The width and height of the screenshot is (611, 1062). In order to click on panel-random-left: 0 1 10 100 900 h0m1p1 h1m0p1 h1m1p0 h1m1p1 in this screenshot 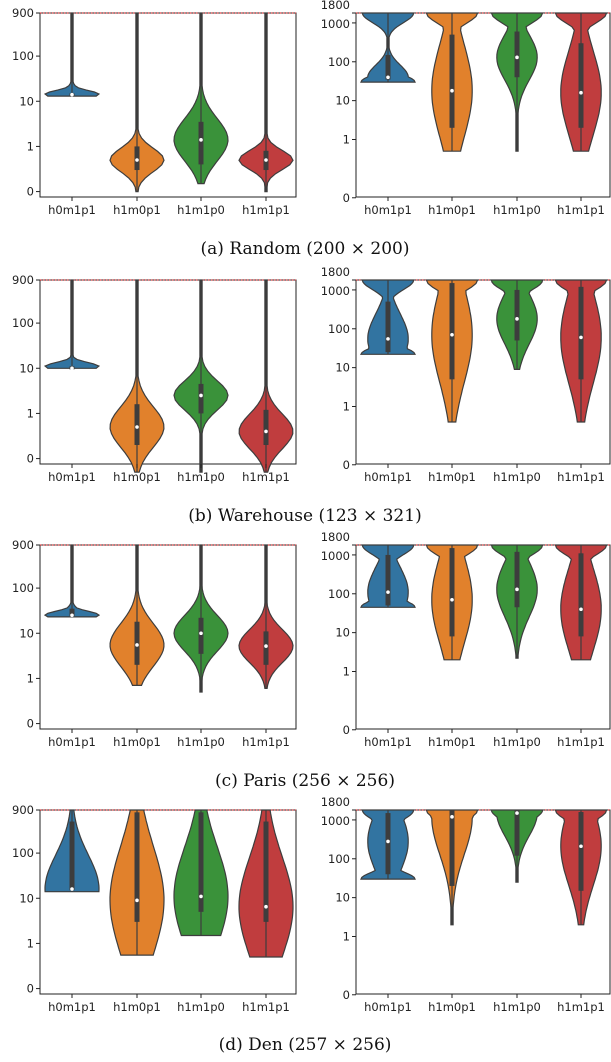, I will do `click(154, 111)`.